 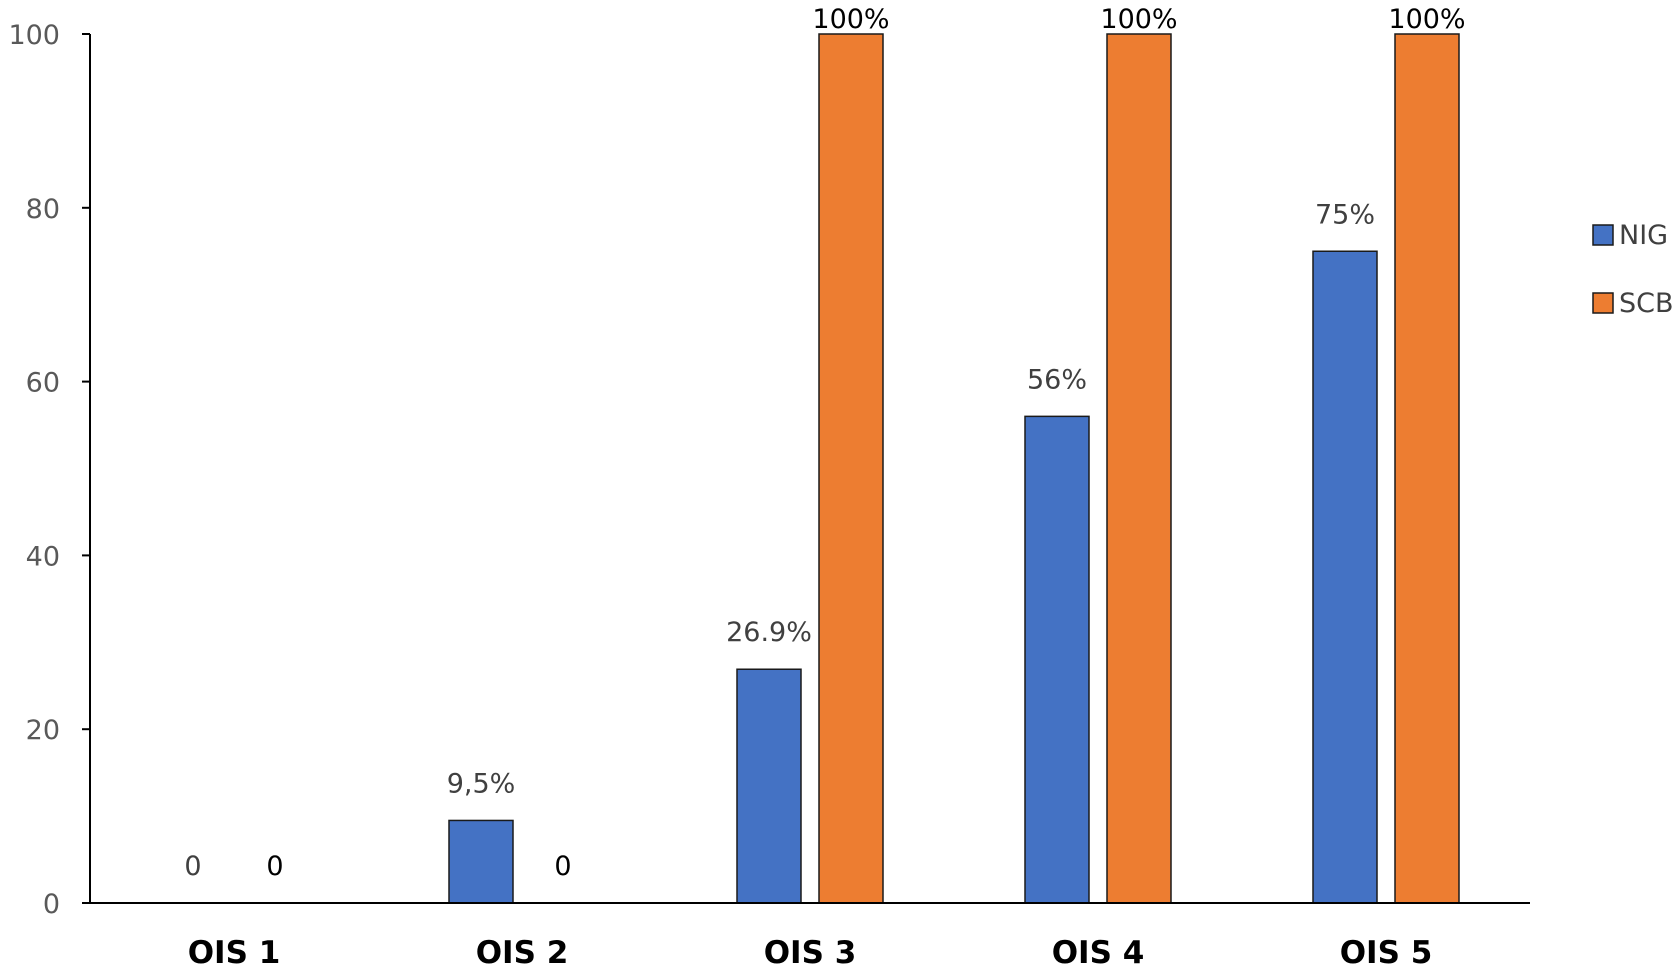 What do you see at coordinates (43, 209) in the screenshot?
I see `y-tick-label: 80` at bounding box center [43, 209].